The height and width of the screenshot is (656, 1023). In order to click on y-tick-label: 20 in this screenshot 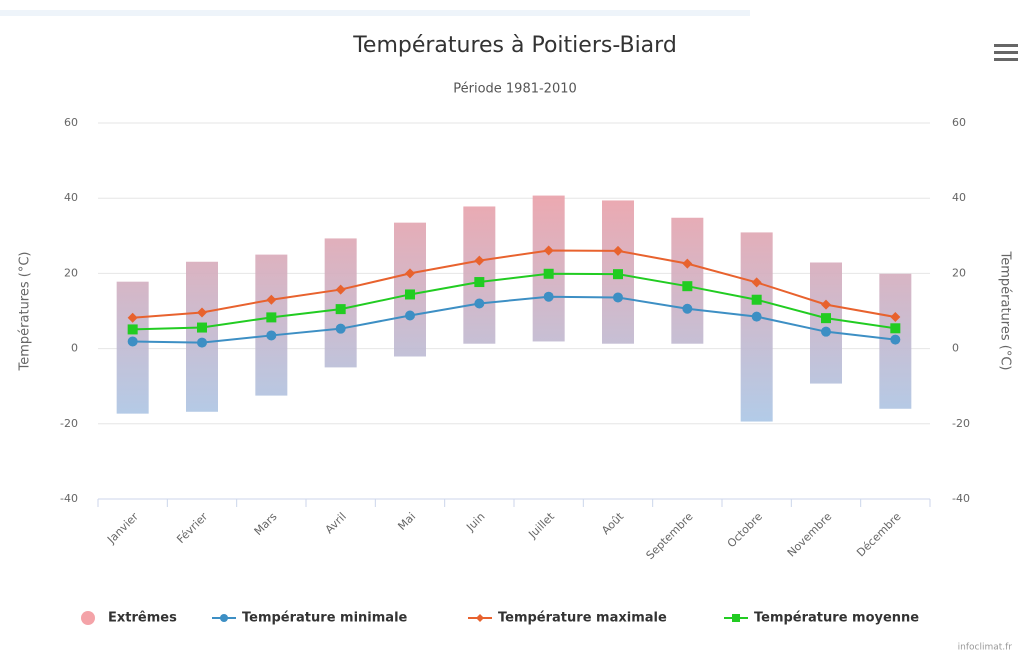, I will do `click(71, 272)`.